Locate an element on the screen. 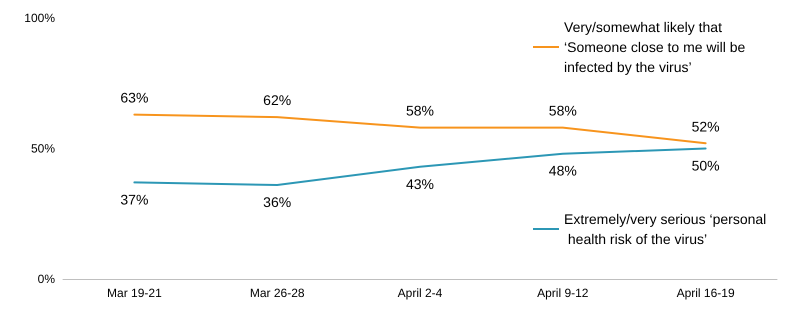 This screenshot has width=800, height=317. data-label: 36% is located at coordinates (277, 202).